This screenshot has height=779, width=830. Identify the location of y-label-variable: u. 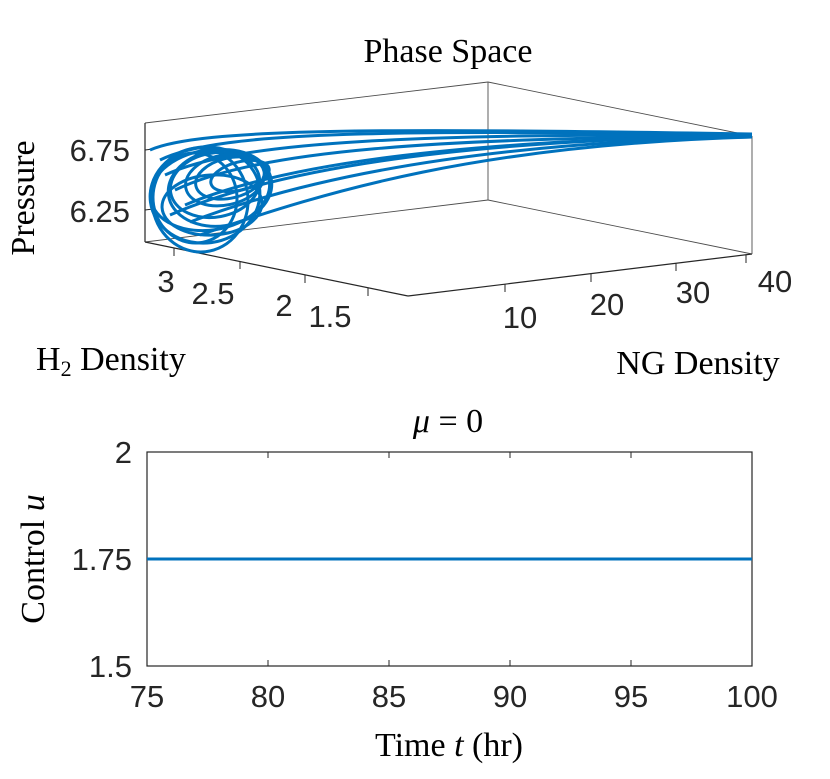
(33, 502).